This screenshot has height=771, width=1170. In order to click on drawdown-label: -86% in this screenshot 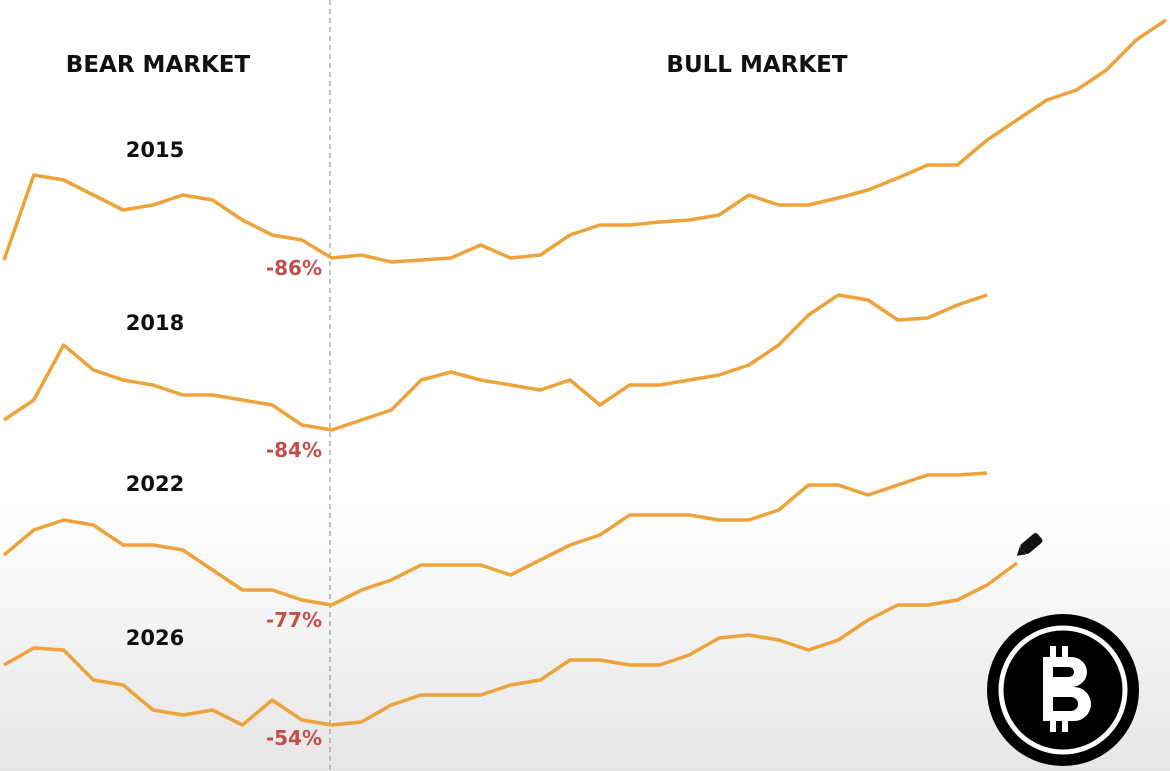, I will do `click(294, 268)`.